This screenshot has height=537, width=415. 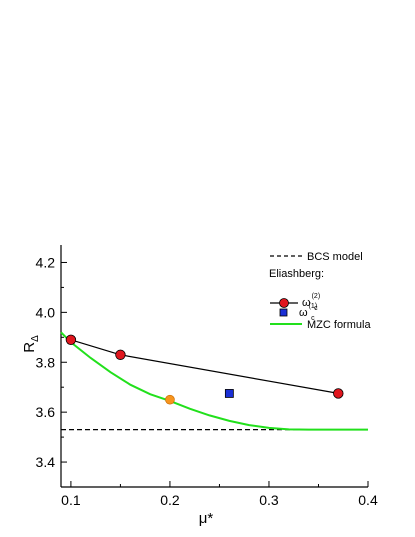 I want to click on y-tick-label: 3.6, so click(x=46, y=412).